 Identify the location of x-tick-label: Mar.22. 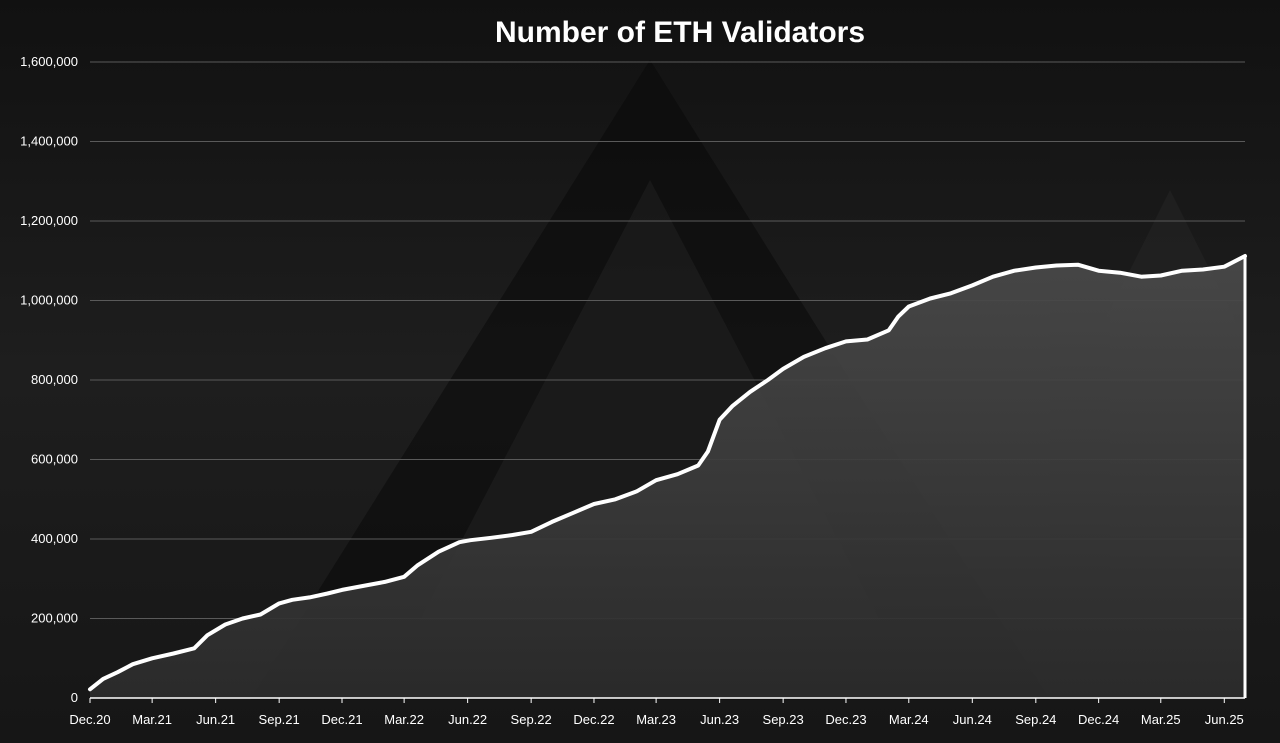
(404, 719).